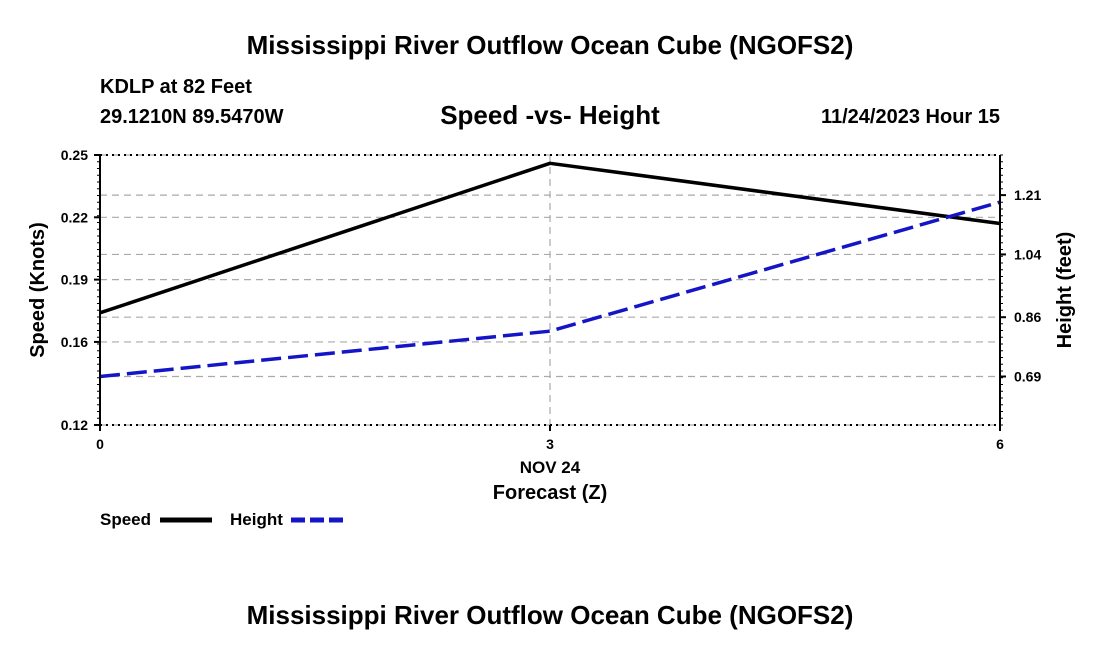 The height and width of the screenshot is (650, 1100). Describe the element at coordinates (1027, 195) in the screenshot. I see `y2-tick-label: 1.21` at that location.